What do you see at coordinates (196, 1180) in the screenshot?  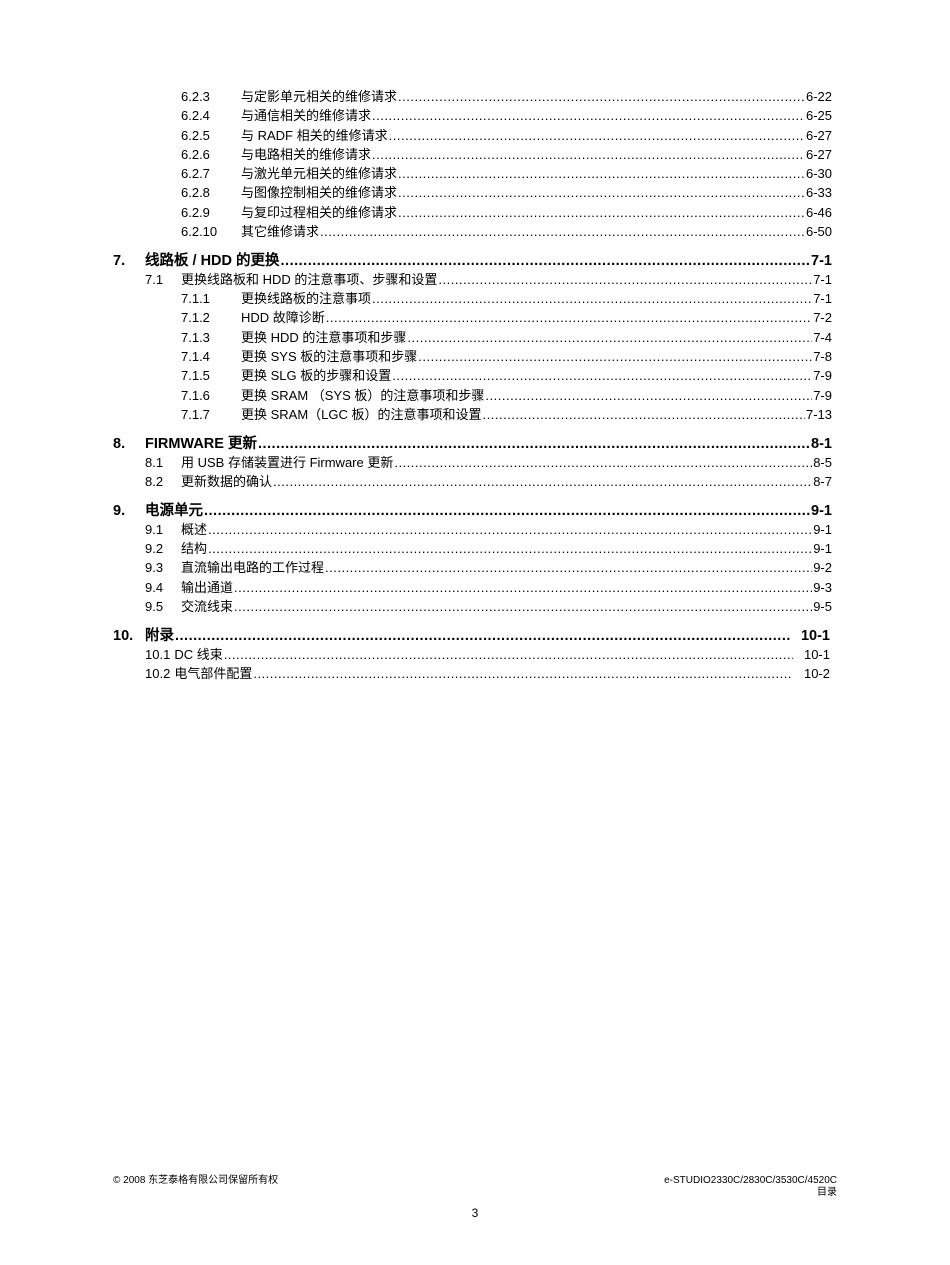 I see `footer-copyright: © 2008 东芝泰格有限公司保留所有权` at bounding box center [196, 1180].